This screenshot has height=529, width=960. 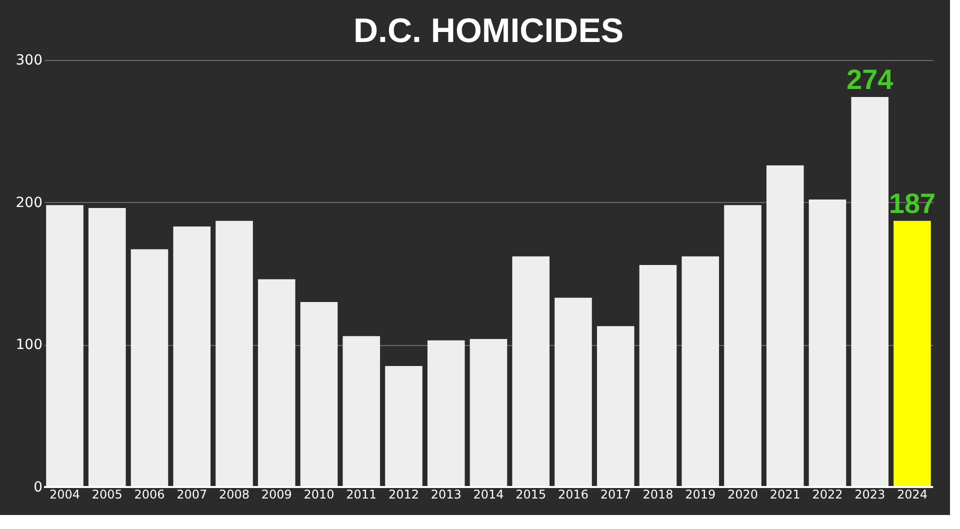 What do you see at coordinates (870, 80) in the screenshot?
I see `data-label: 274` at bounding box center [870, 80].